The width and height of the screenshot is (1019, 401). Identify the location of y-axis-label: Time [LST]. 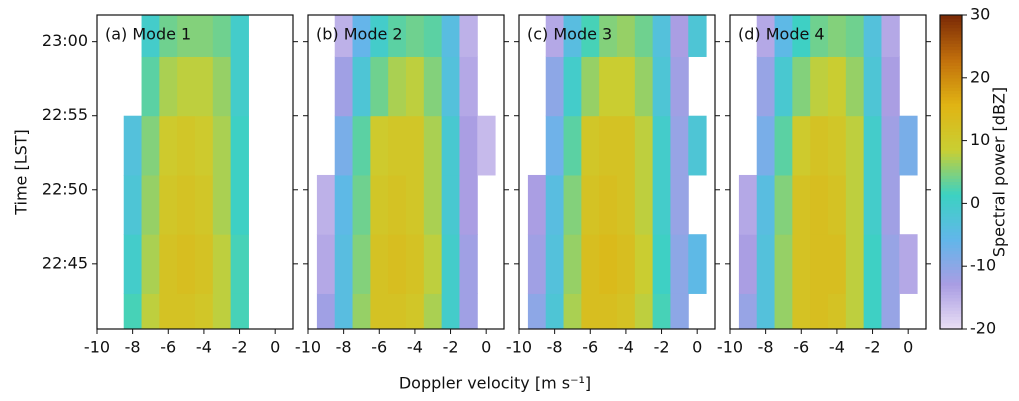
(21, 172).